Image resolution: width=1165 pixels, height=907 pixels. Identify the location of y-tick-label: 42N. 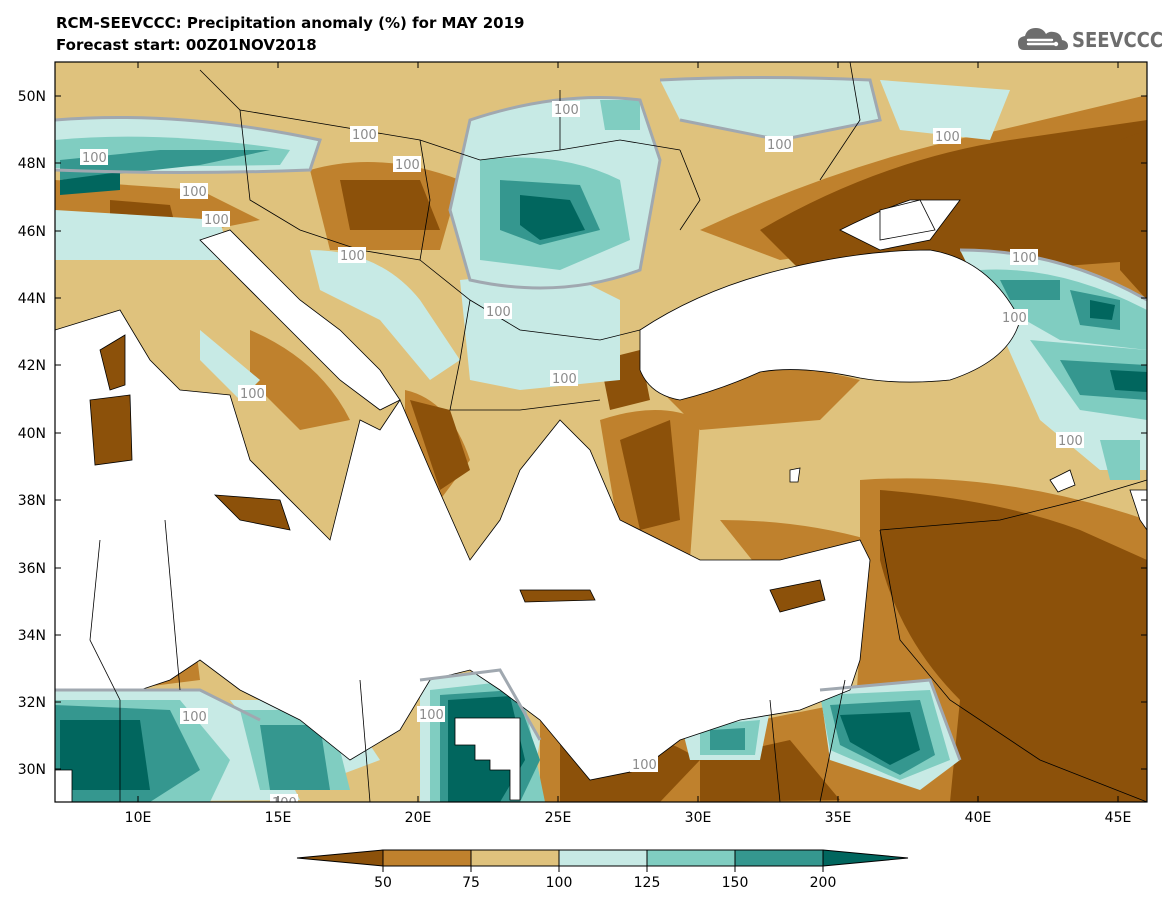
(32, 366).